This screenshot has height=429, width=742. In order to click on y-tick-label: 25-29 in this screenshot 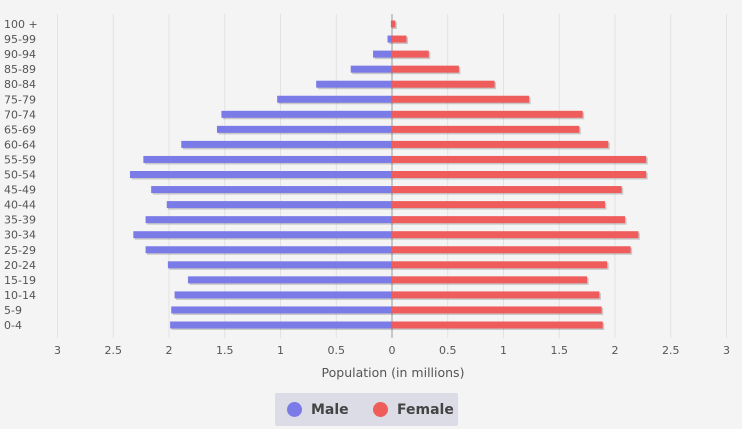, I will do `click(20, 250)`.